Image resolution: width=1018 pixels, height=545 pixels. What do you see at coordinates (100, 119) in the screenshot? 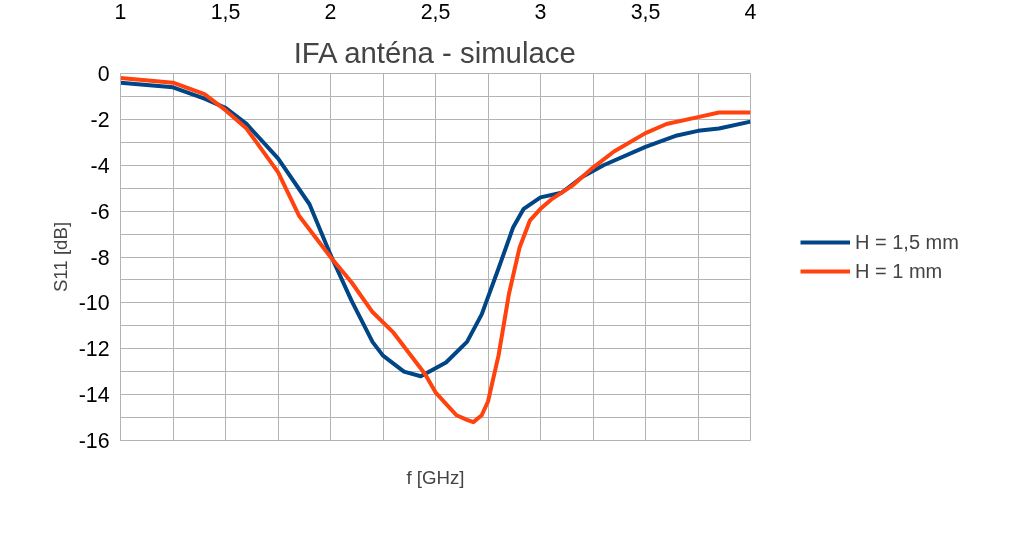
I see `y-tick-label: -2` at bounding box center [100, 119].